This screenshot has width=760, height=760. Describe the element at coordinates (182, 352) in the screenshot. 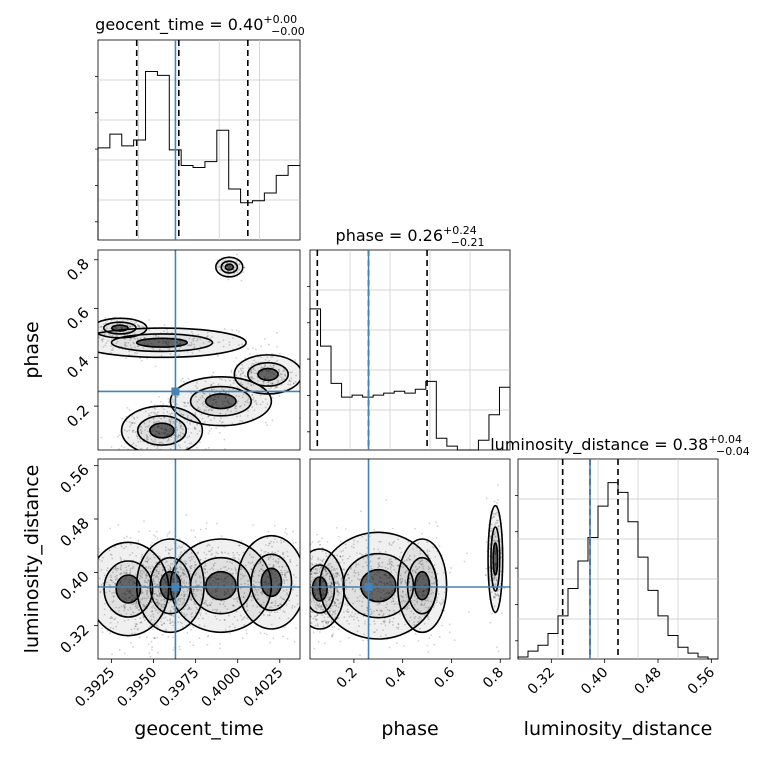

I see `scatter-panel-geocent_time-phase` at that location.